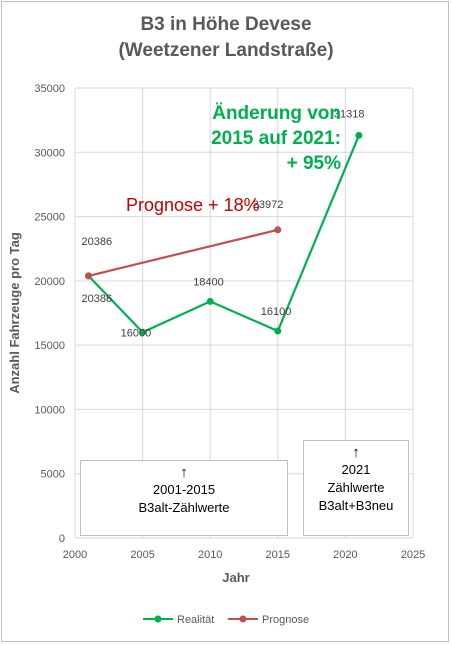 This screenshot has width=452, height=645. What do you see at coordinates (142, 555) in the screenshot?
I see `x-tick-label: 2005` at bounding box center [142, 555].